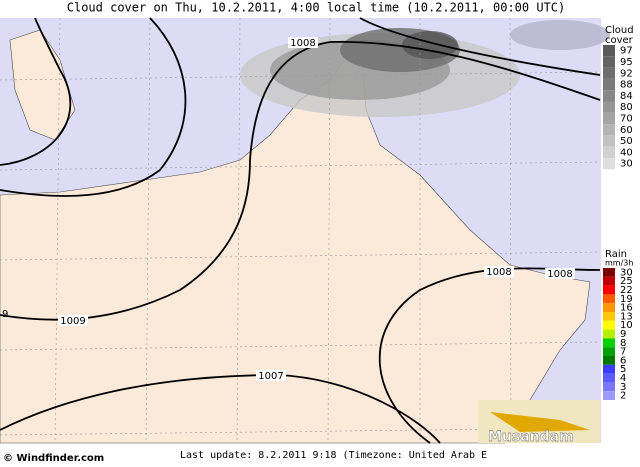 The image size is (640, 467). What do you see at coordinates (626, 290) in the screenshot?
I see `legend-label: 22` at bounding box center [626, 290].